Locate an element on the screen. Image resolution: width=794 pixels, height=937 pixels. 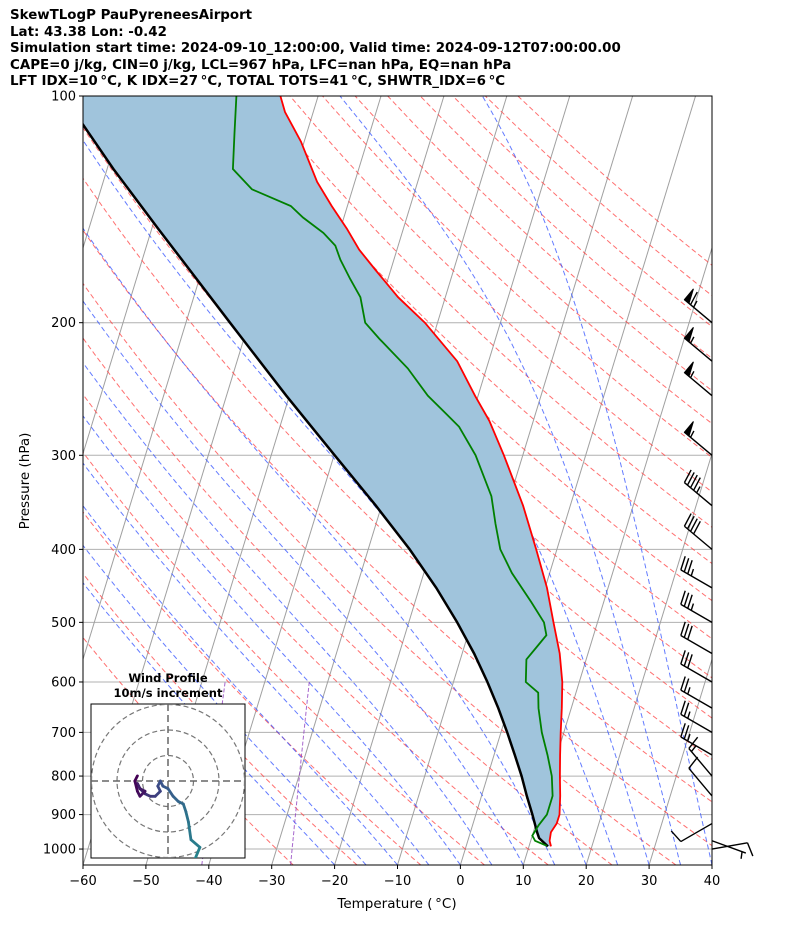
y-axis-label: Pressure (hPa) is located at coordinates (25, 481).